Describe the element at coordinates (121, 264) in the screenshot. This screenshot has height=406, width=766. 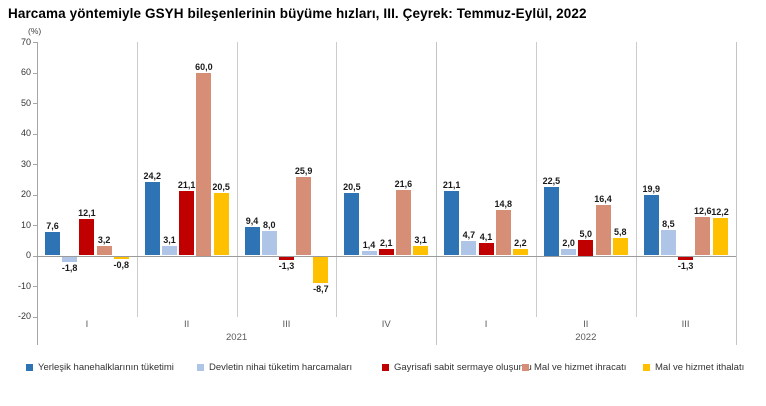
I see `bar-value-label: -0,8` at that location.